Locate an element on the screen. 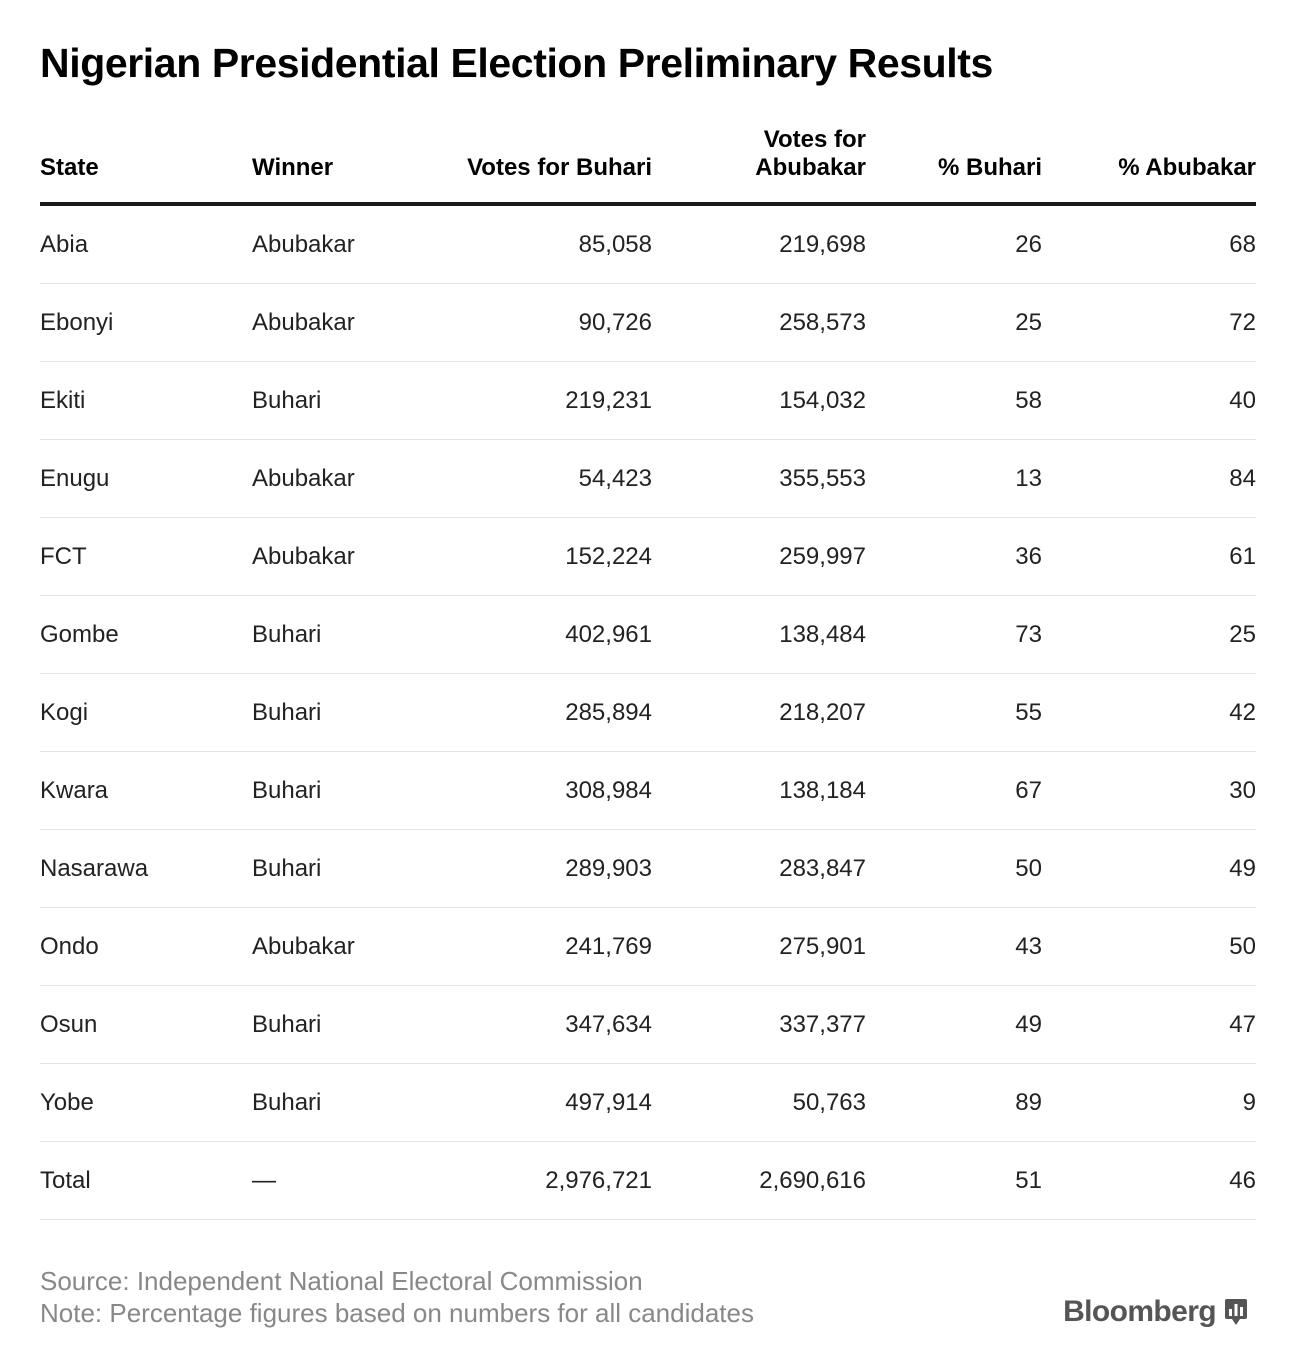 The image size is (1296, 1370). cell-state: Ekiti is located at coordinates (63, 400).